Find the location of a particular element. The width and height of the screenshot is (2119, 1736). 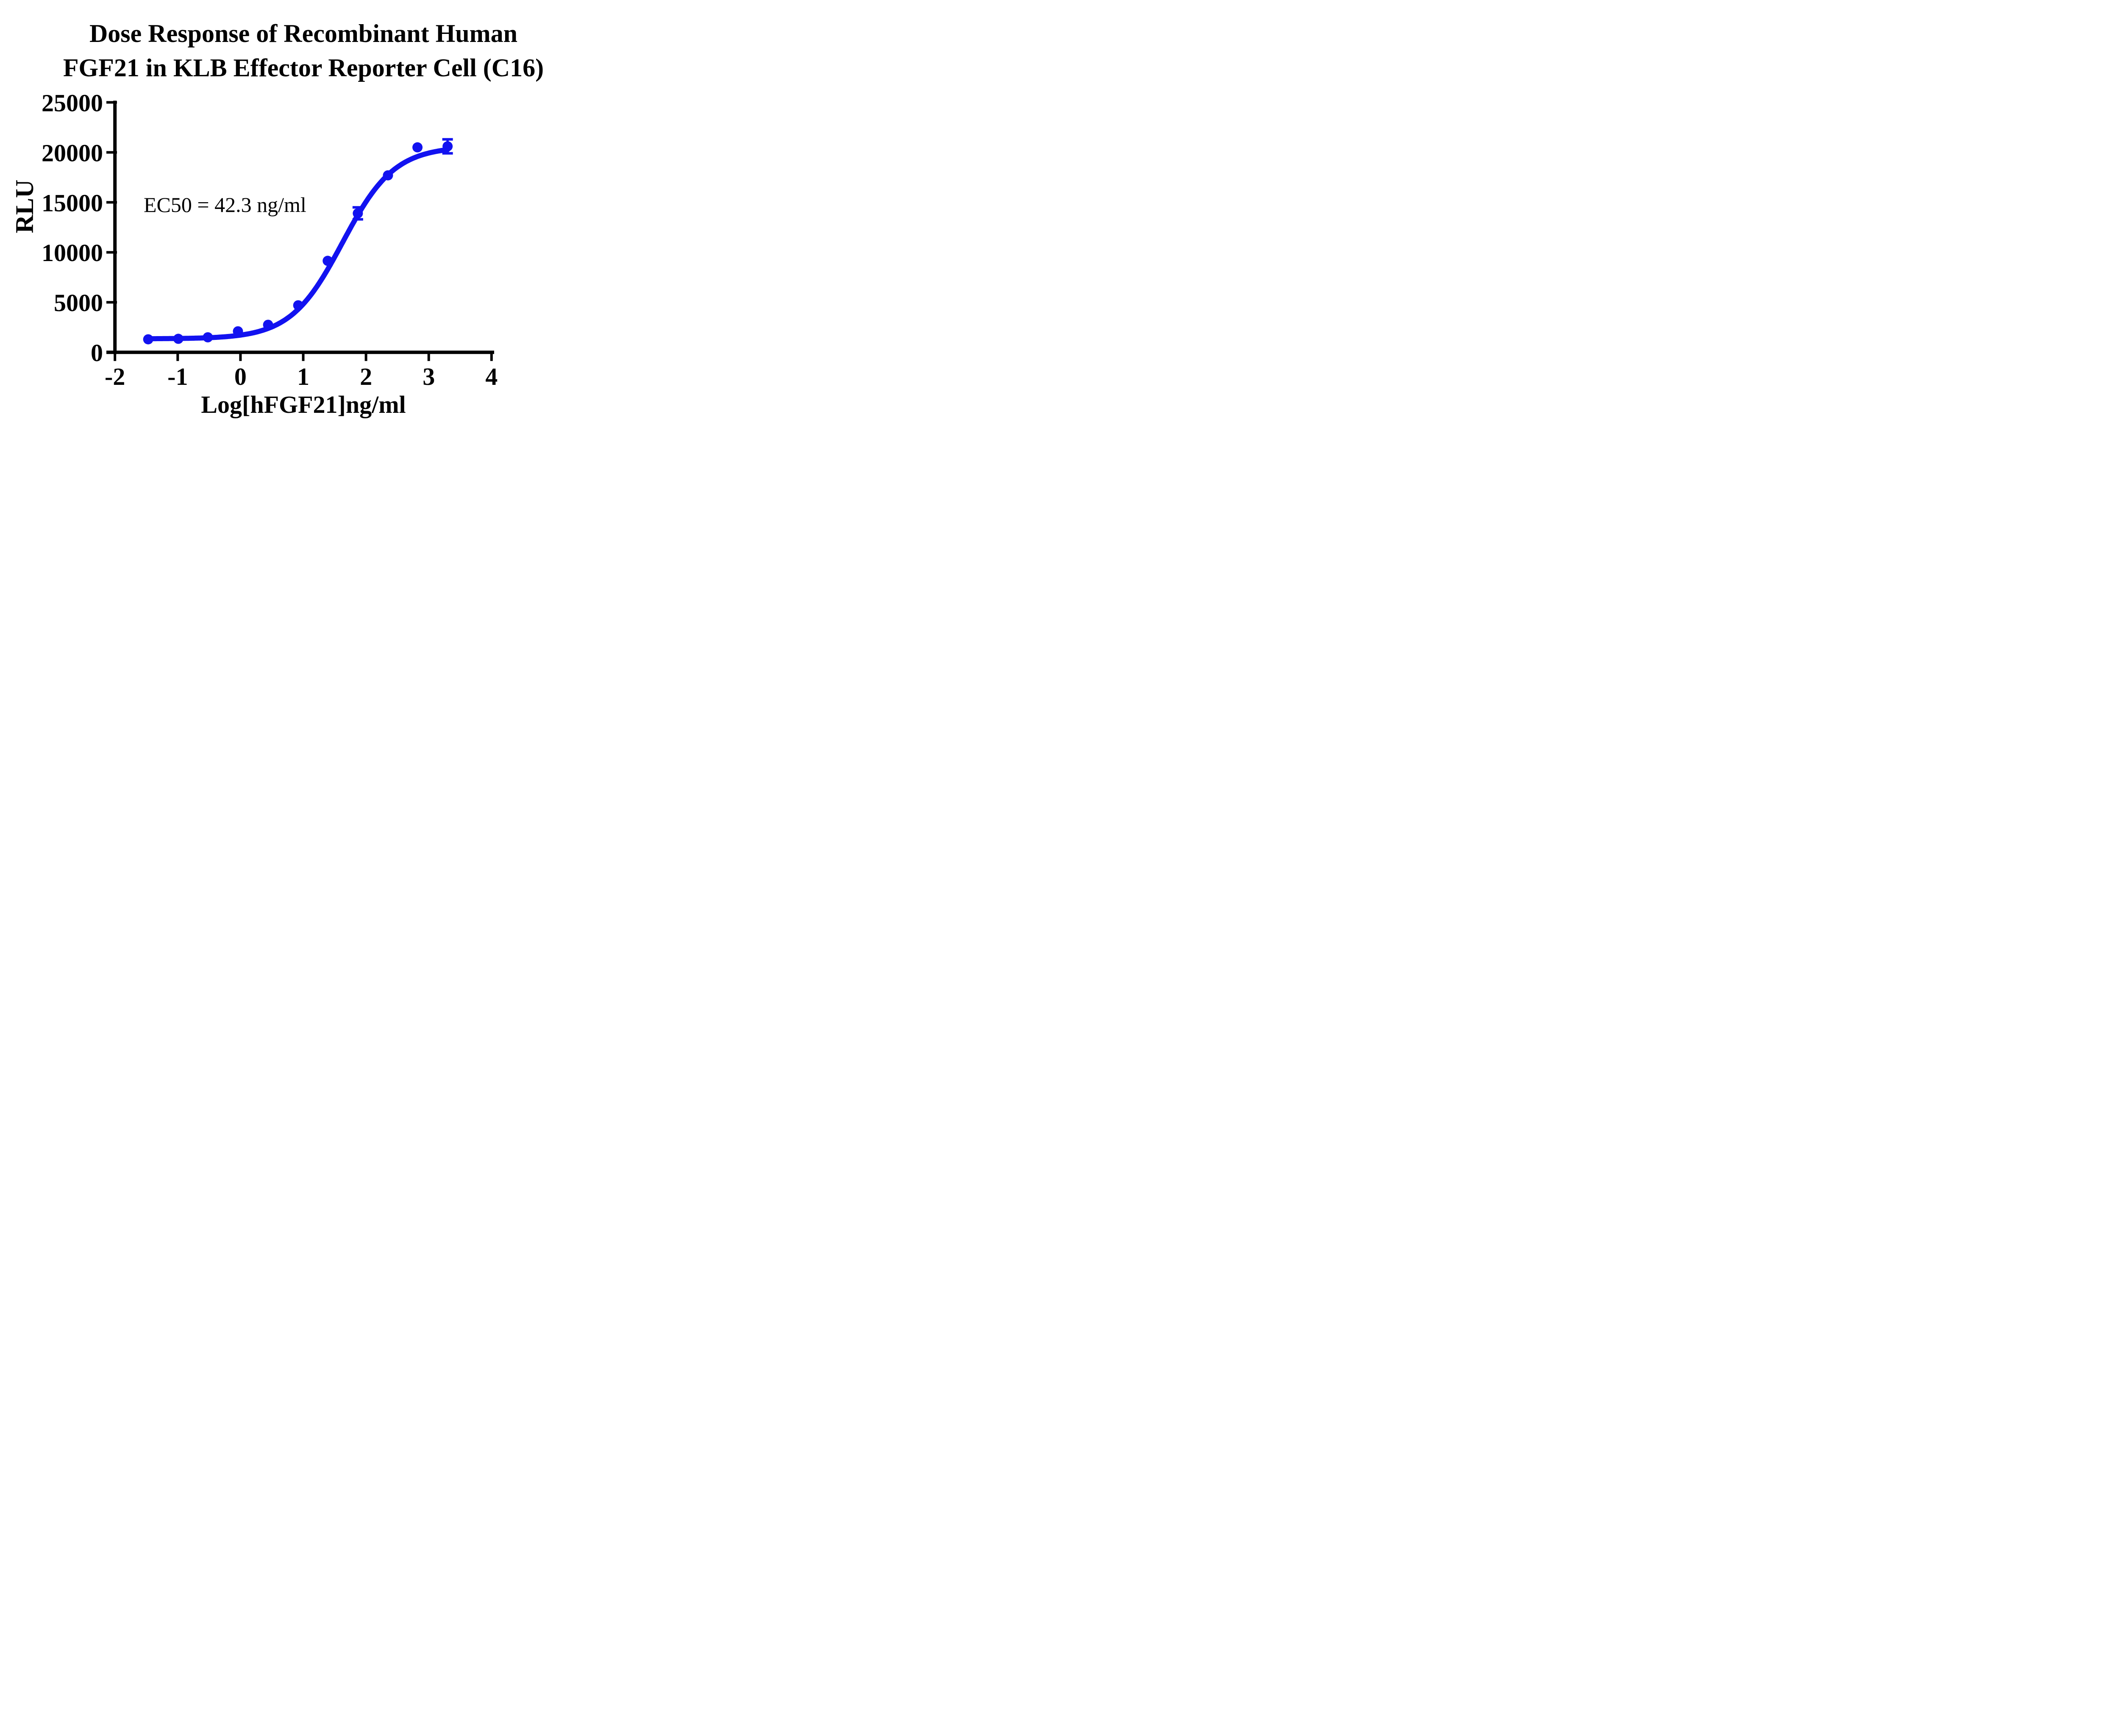

ec50-annotation: EC50 = 42.3 ng/ml is located at coordinates (225, 205).